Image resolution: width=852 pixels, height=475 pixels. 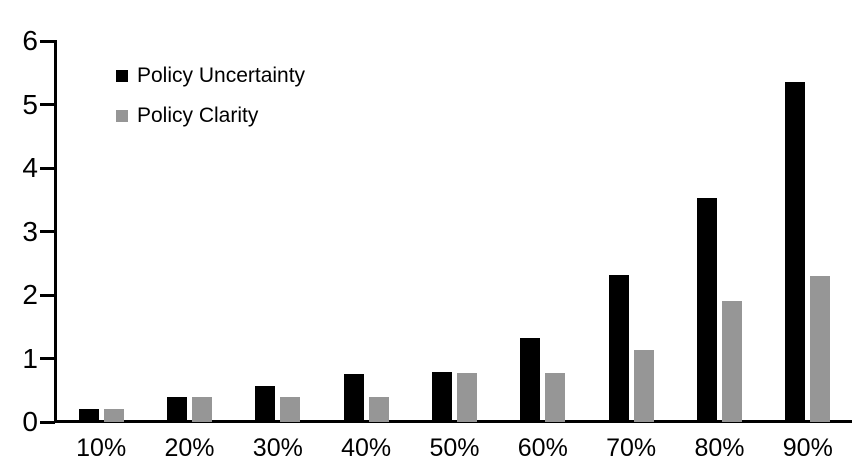 What do you see at coordinates (30, 231) in the screenshot?
I see `y-tick-label: 3` at bounding box center [30, 231].